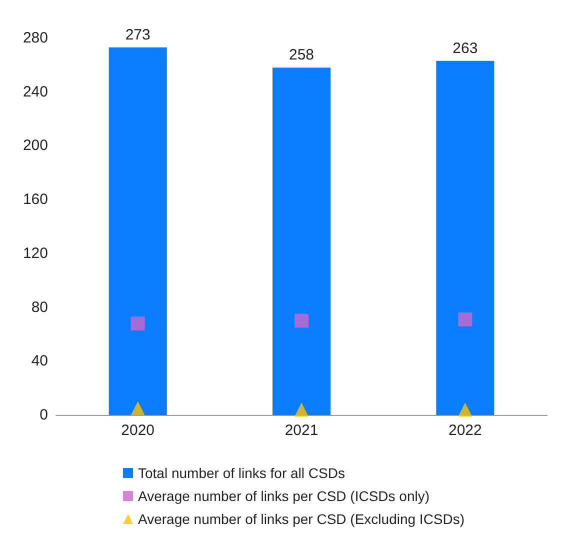  Describe the element at coordinates (465, 430) in the screenshot. I see `x-tick-label: 2022` at that location.